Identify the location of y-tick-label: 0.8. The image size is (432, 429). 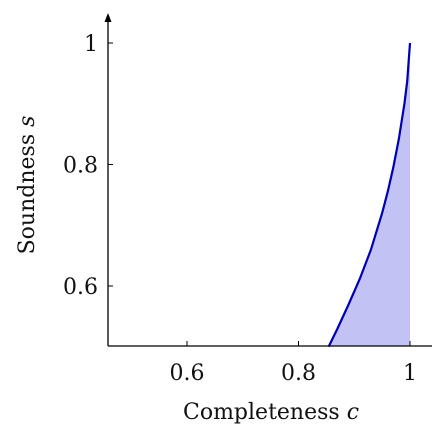
(80, 166).